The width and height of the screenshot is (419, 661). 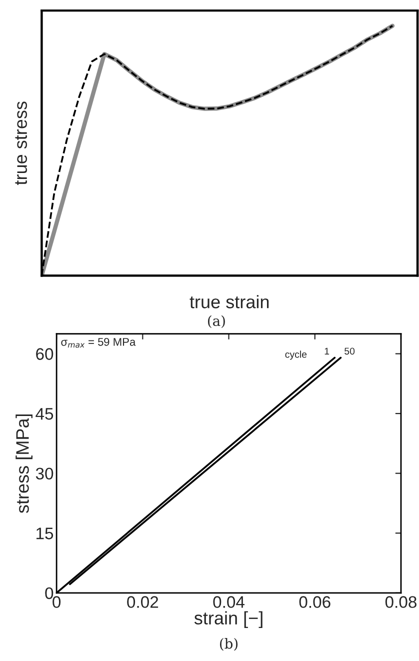 What do you see at coordinates (216, 321) in the screenshot?
I see `text: (a)` at bounding box center [216, 321].